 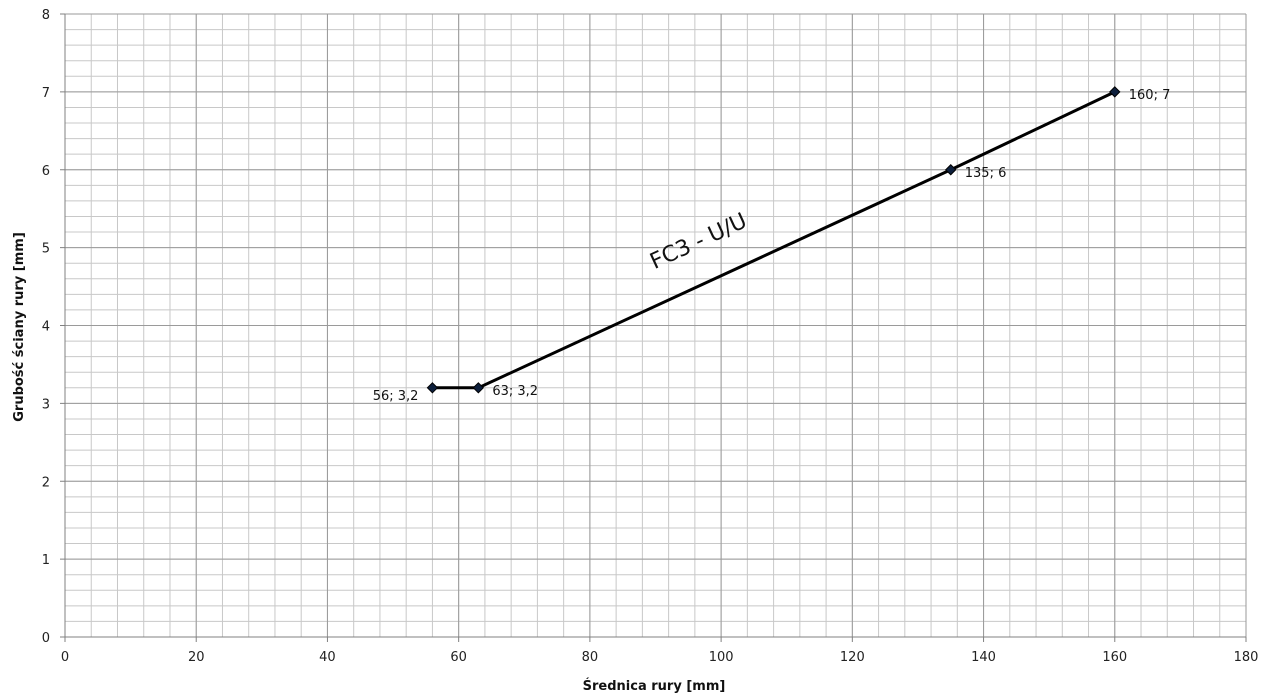 I want to click on y-tick-label: 1, so click(x=46, y=560).